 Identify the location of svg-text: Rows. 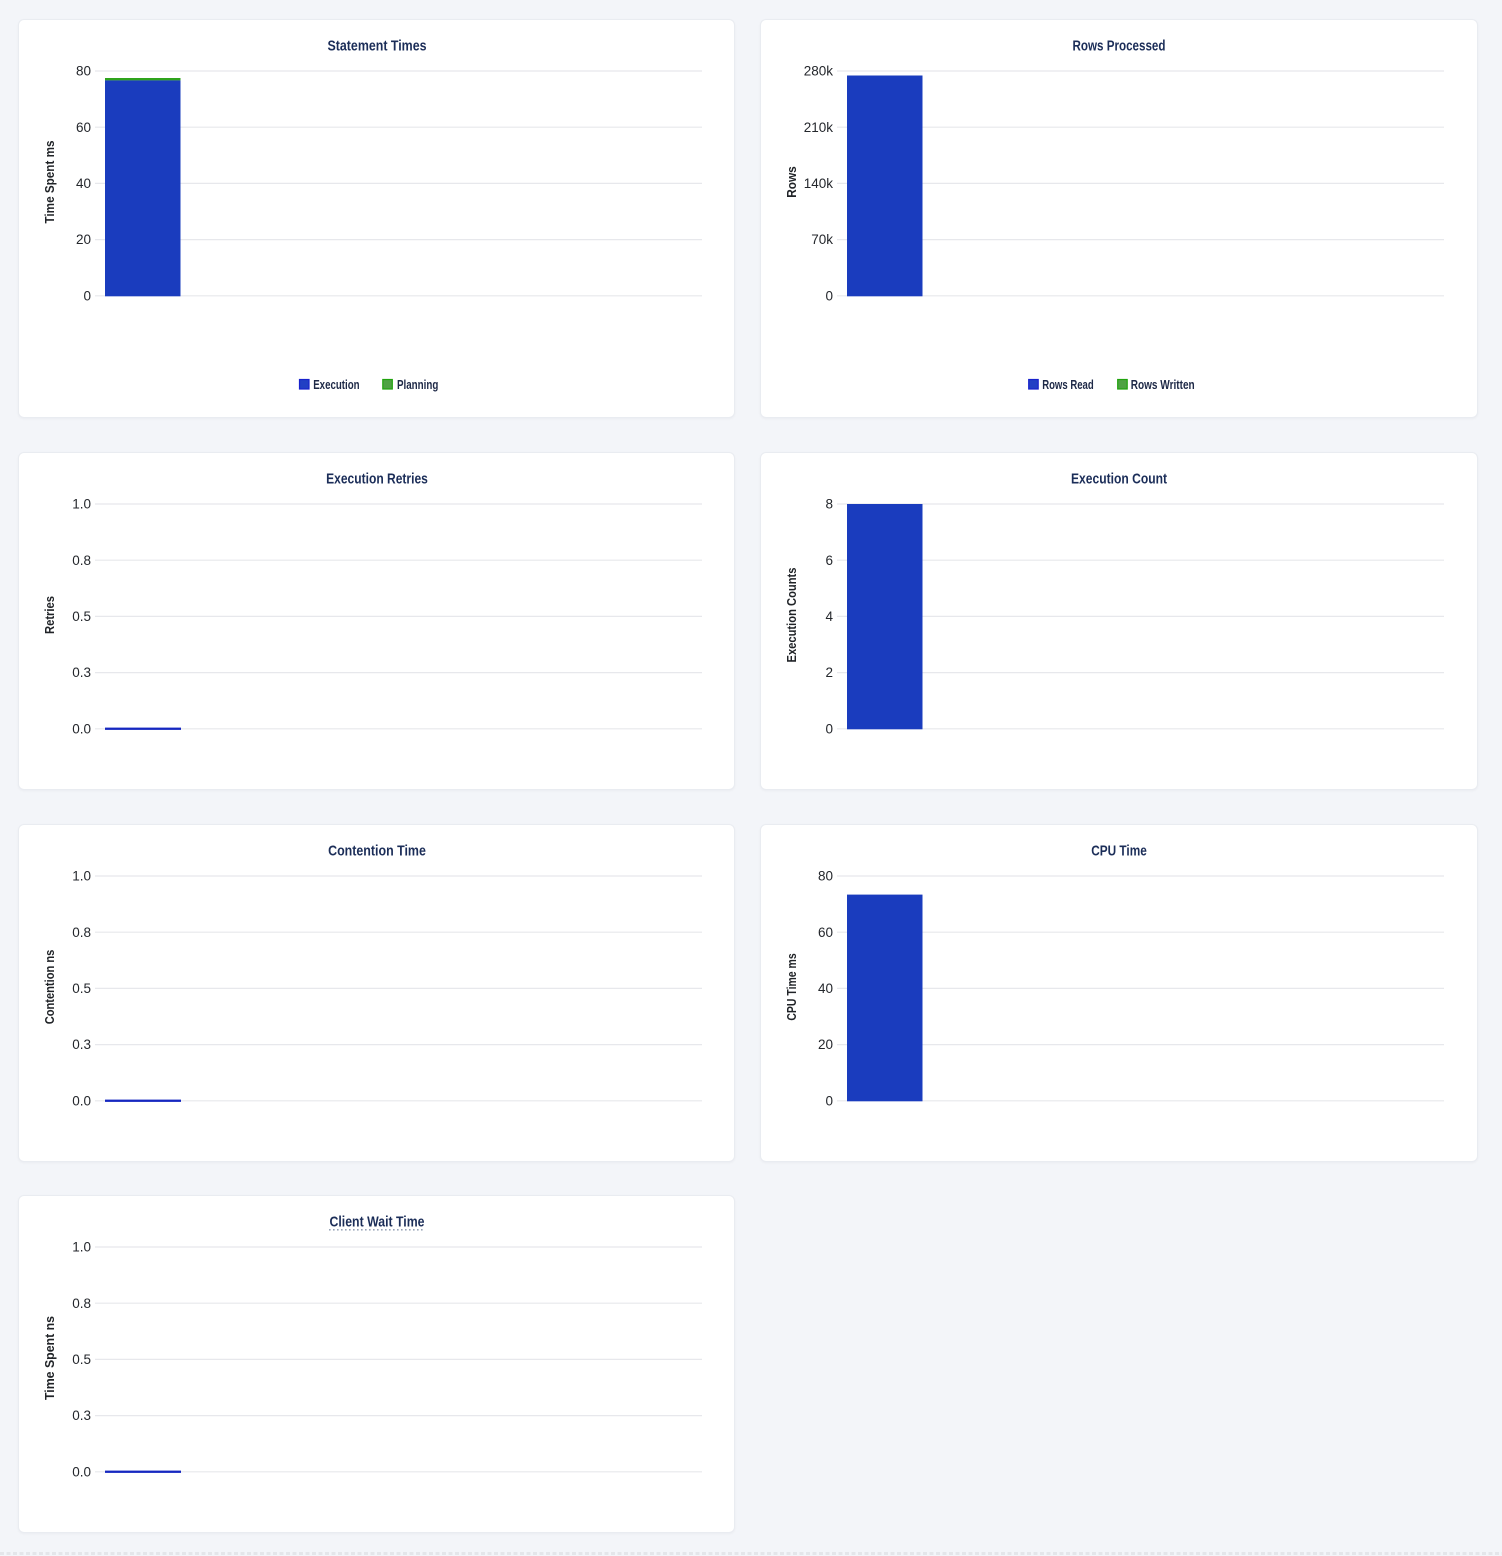
(792, 182).